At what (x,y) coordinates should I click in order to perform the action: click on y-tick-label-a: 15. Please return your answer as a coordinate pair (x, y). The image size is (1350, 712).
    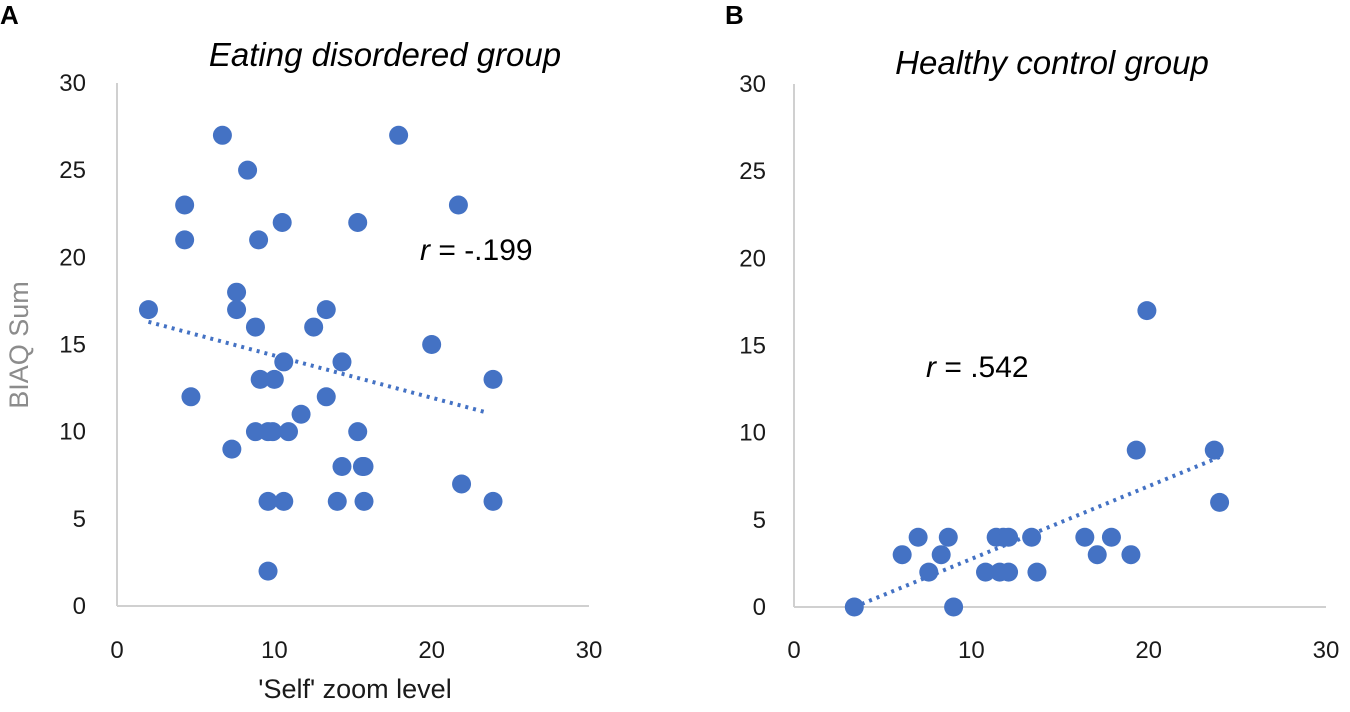
    Looking at the image, I should click on (72, 345).